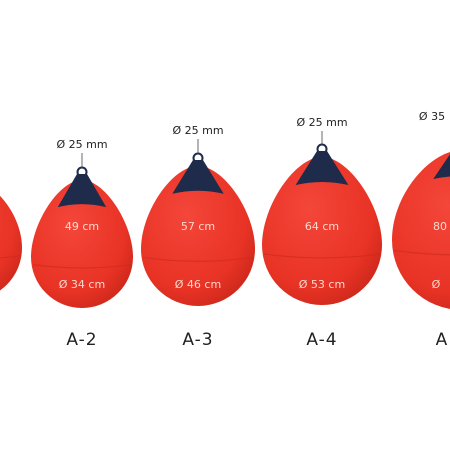 This screenshot has width=450, height=450. What do you see at coordinates (198, 226) in the screenshot?
I see `buoy-height: 57 cm` at bounding box center [198, 226].